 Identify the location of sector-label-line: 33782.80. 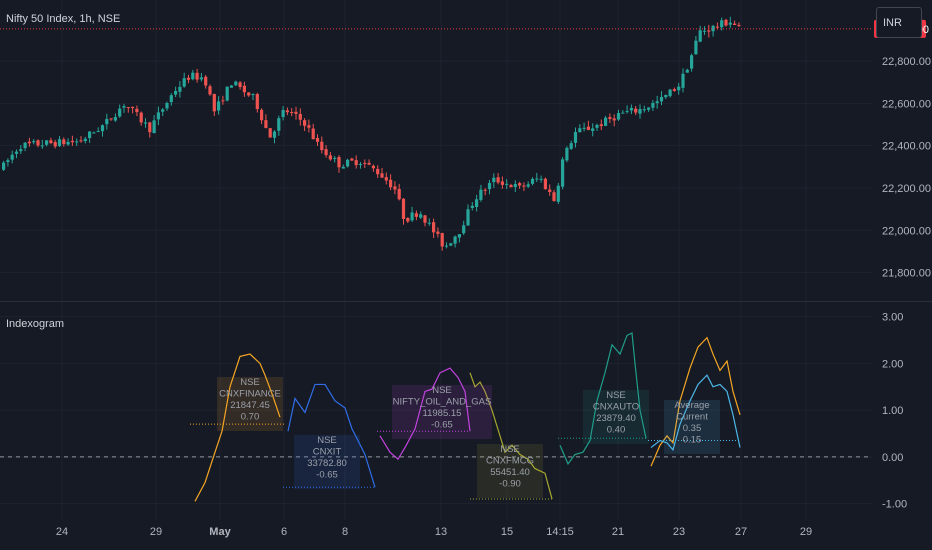
(327, 463).